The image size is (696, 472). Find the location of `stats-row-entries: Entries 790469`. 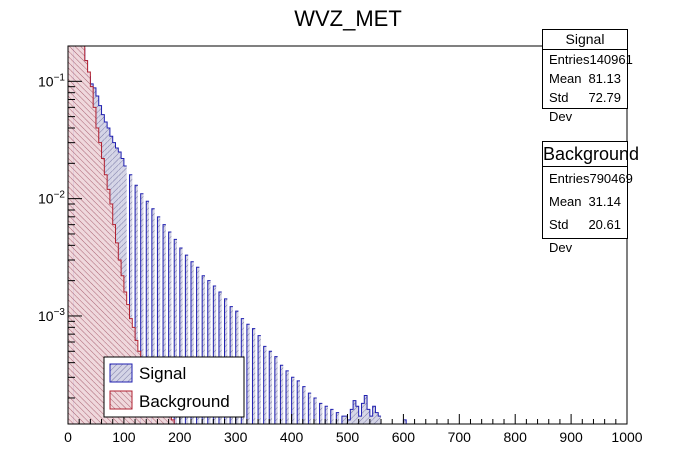

stats-row-entries: Entries 790469 is located at coordinates (588, 178).